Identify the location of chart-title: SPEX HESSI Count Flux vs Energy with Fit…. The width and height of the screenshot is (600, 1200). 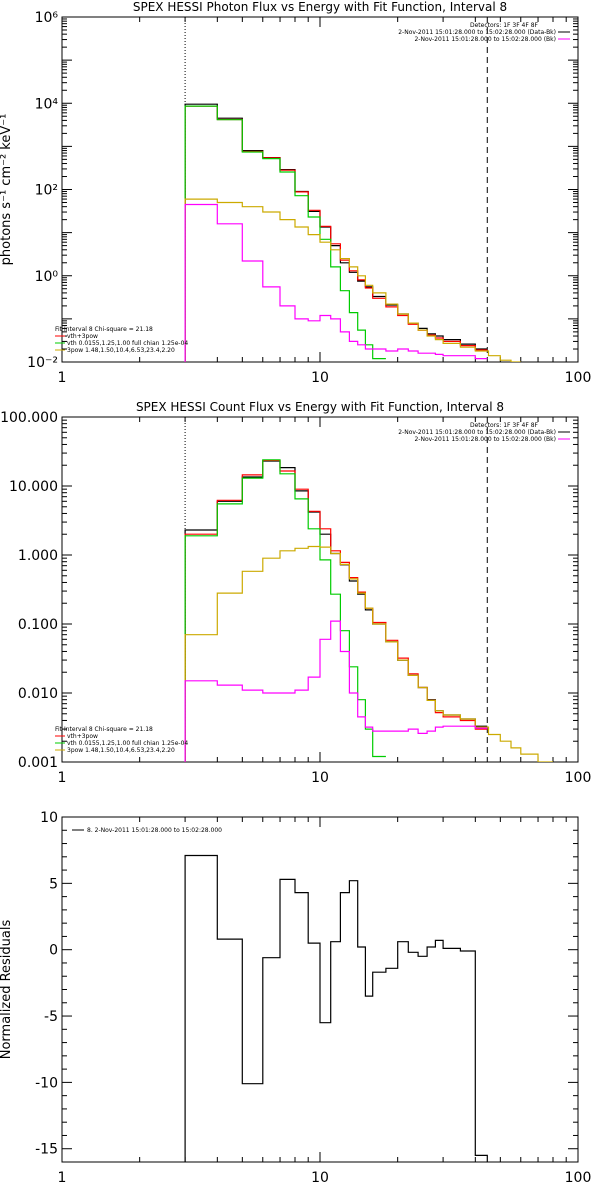
(320, 407).